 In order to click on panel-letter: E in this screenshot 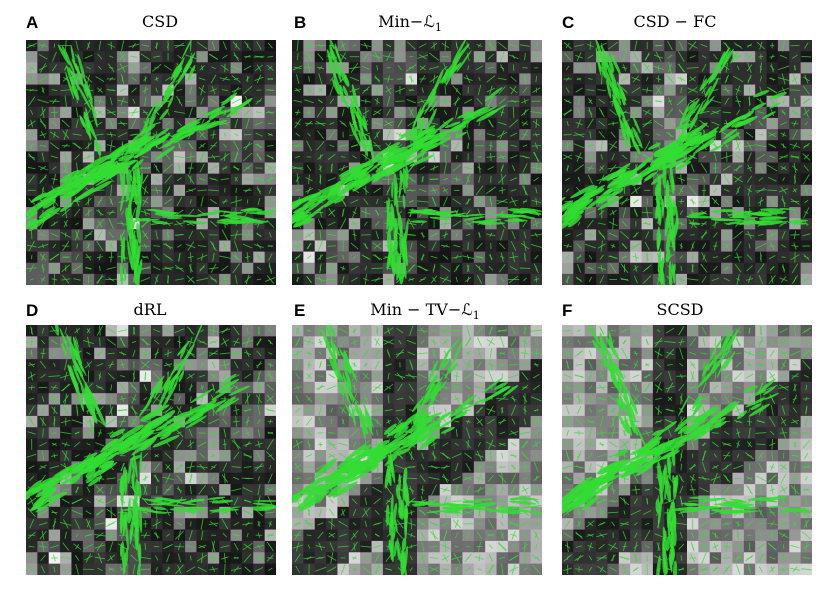, I will do `click(300, 310)`.